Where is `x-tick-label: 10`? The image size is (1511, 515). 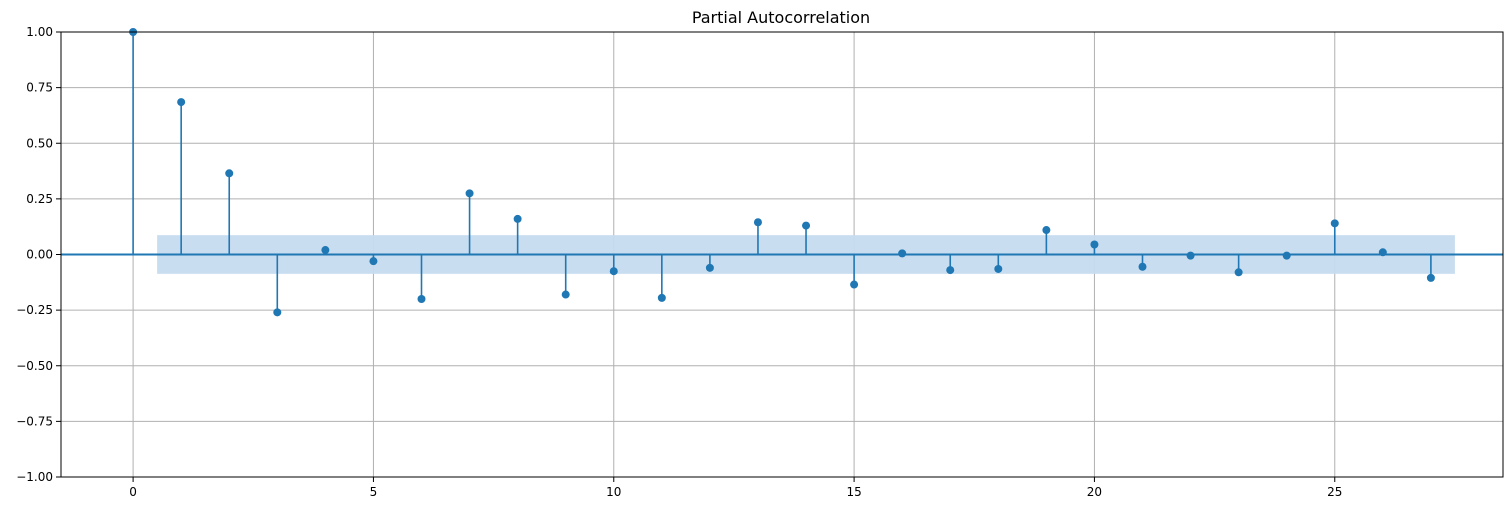 x-tick-label: 10 is located at coordinates (613, 492).